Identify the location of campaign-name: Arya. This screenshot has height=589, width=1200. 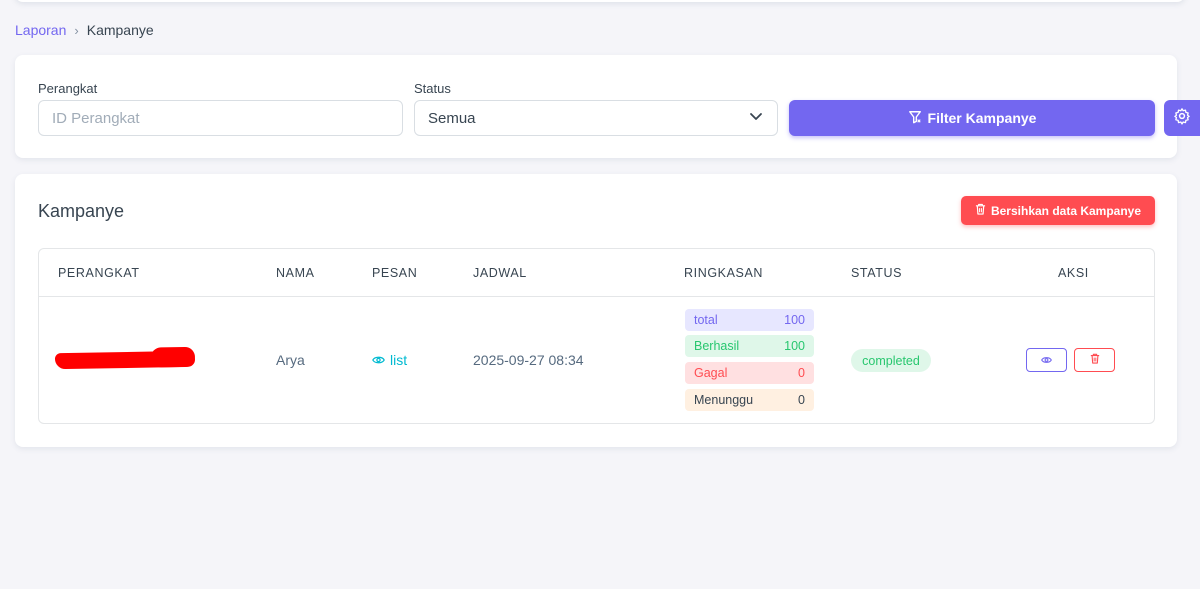
(290, 360).